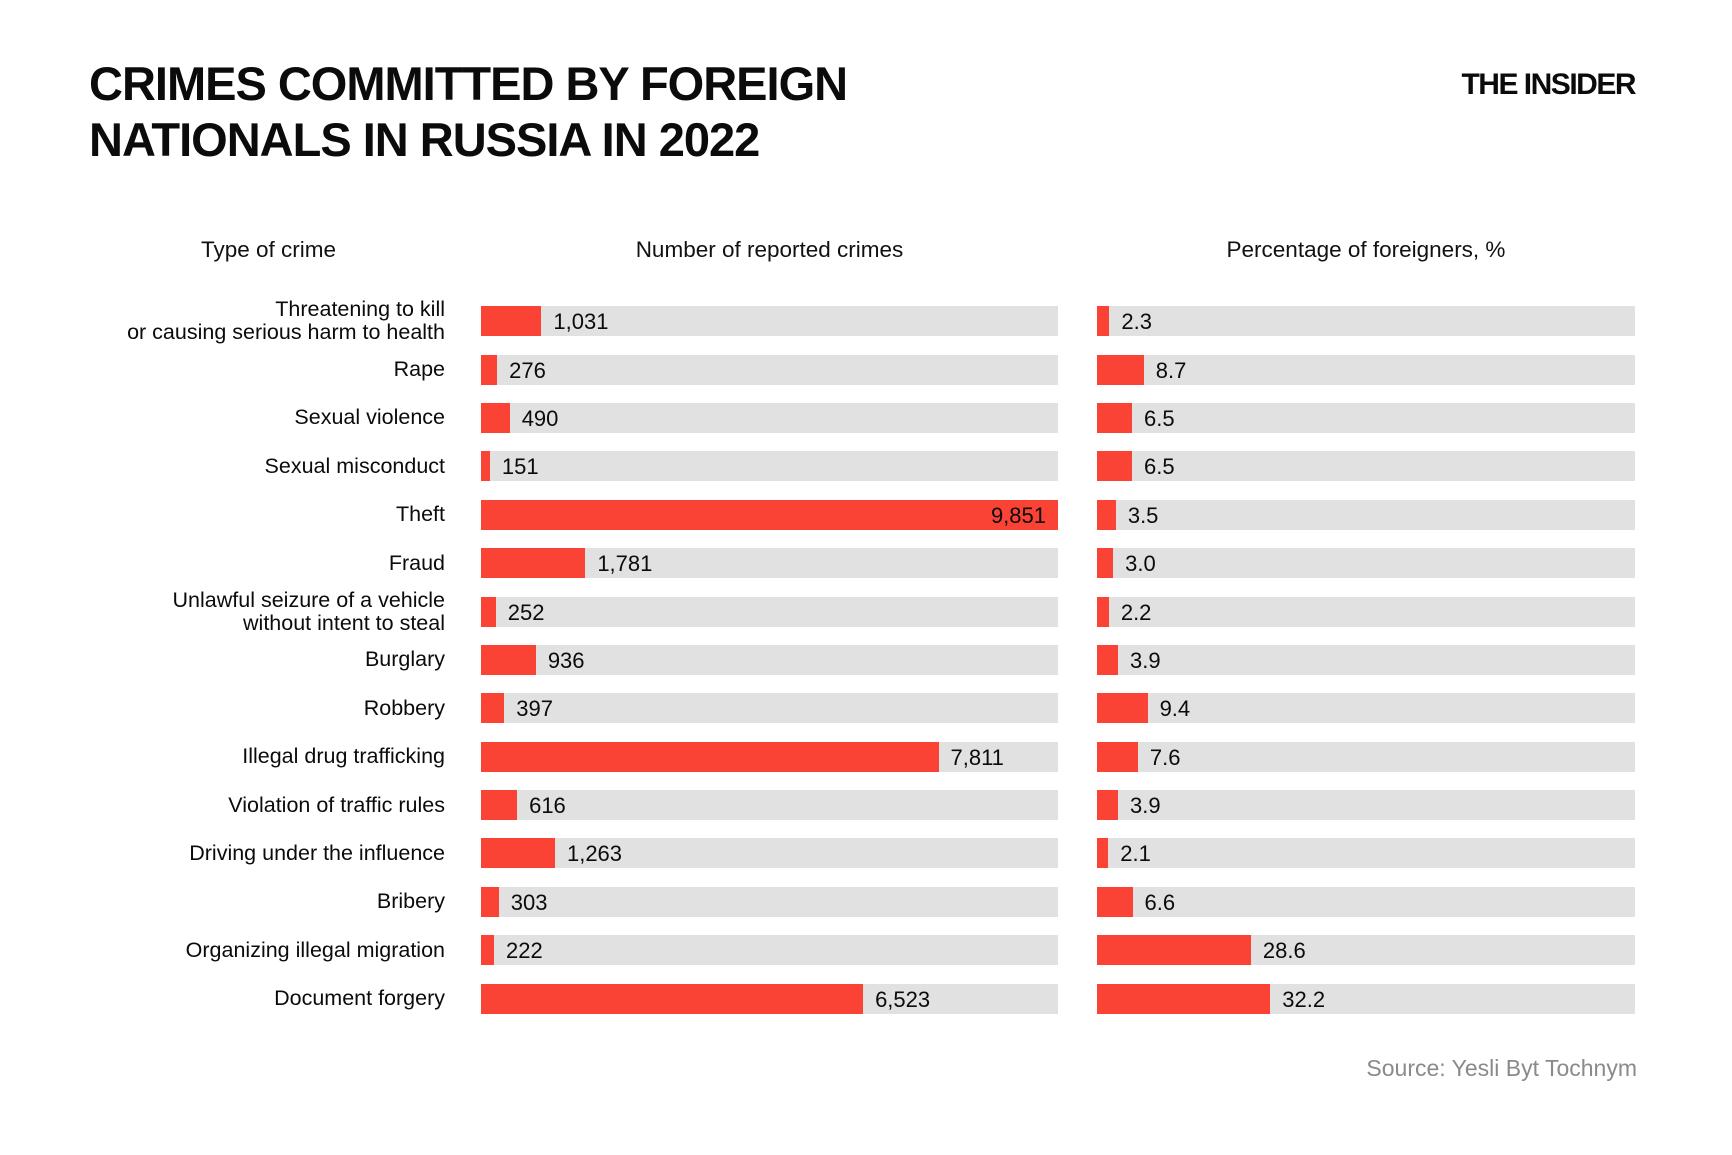  I want to click on table-row: Robbery 397 9.4, so click(863, 708).